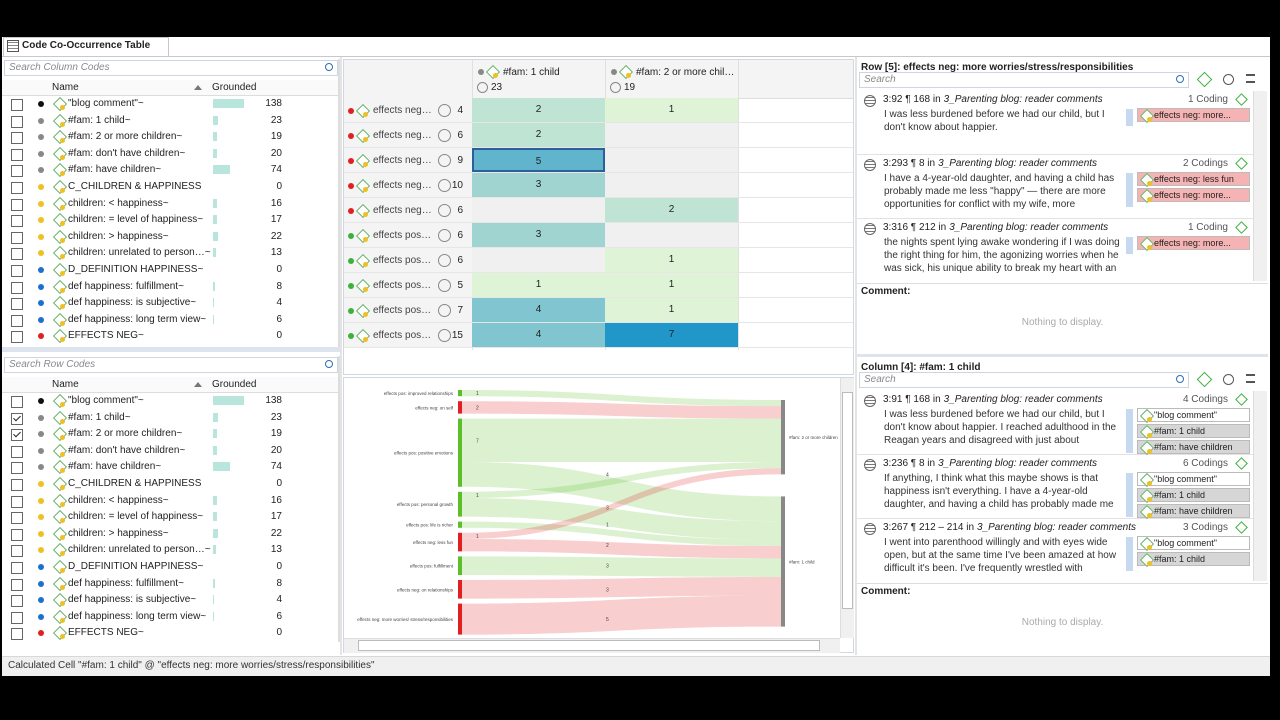  Describe the element at coordinates (136, 220) in the screenshot. I see `code-name: children: = level of happiness~` at that location.